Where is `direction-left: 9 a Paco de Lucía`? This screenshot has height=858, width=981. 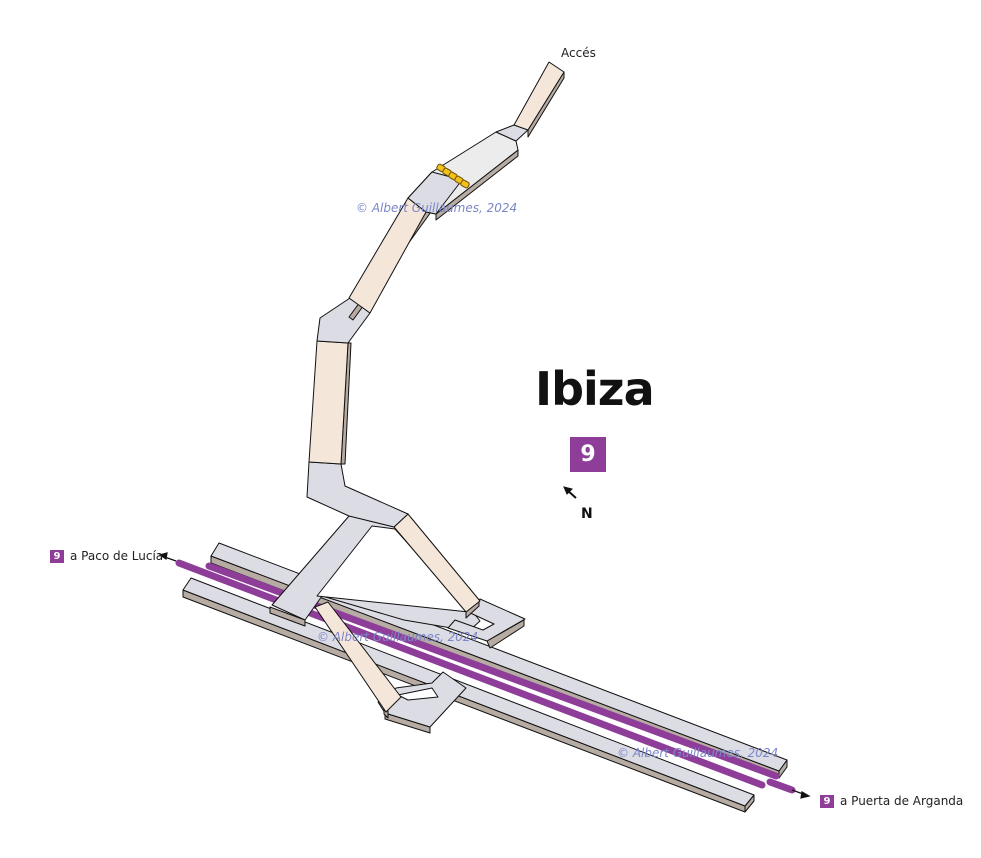
direction-left: 9 a Paco de Lucía is located at coordinates (106, 556).